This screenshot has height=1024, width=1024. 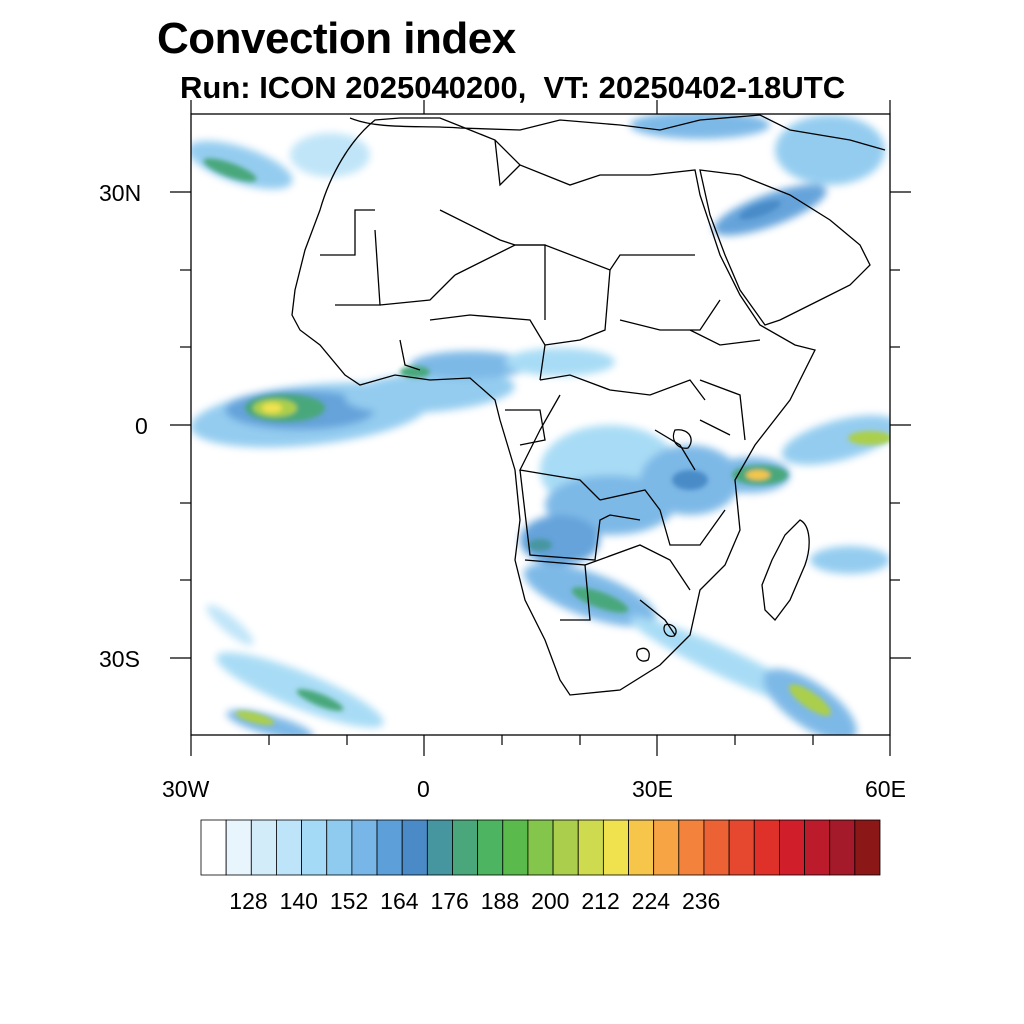 What do you see at coordinates (141, 426) in the screenshot?
I see `lat-label-0: 0` at bounding box center [141, 426].